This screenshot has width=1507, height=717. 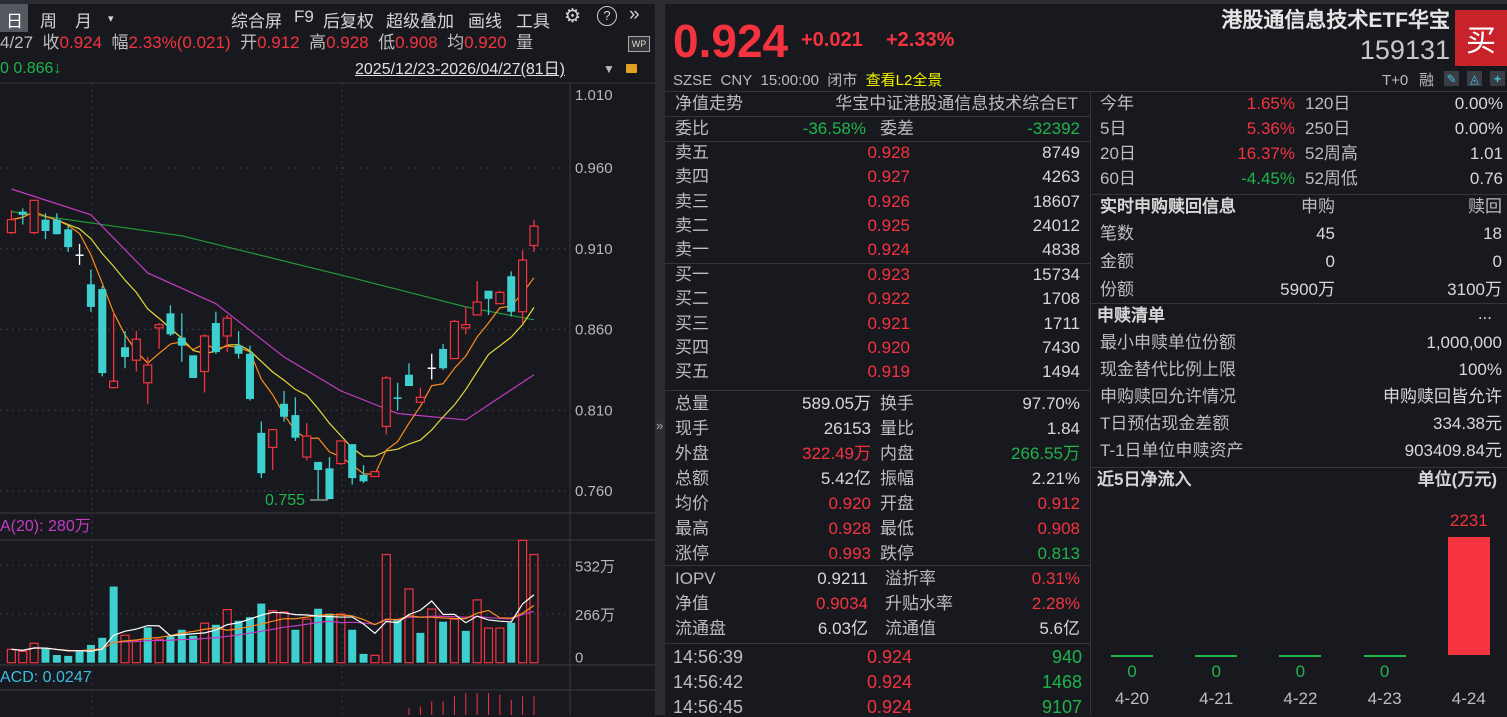 What do you see at coordinates (579, 658) in the screenshot?
I see `volume-tick-label: 0` at bounding box center [579, 658].